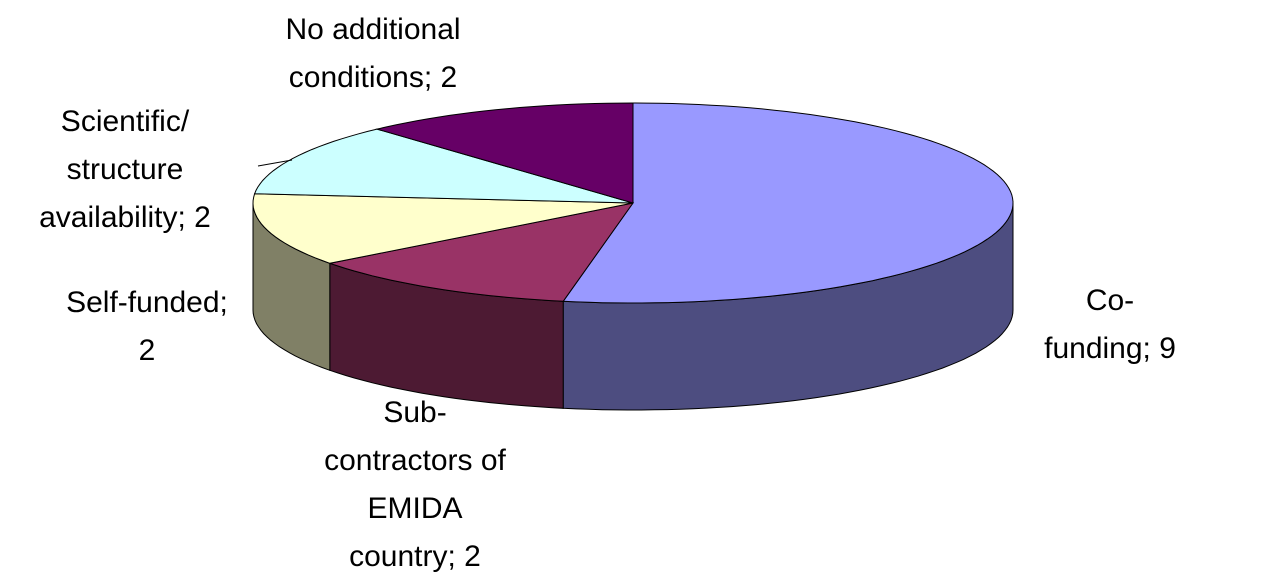 Image resolution: width=1263 pixels, height=582 pixels. What do you see at coordinates (147, 326) in the screenshot?
I see `data-label: Self-funded; 2` at bounding box center [147, 326].